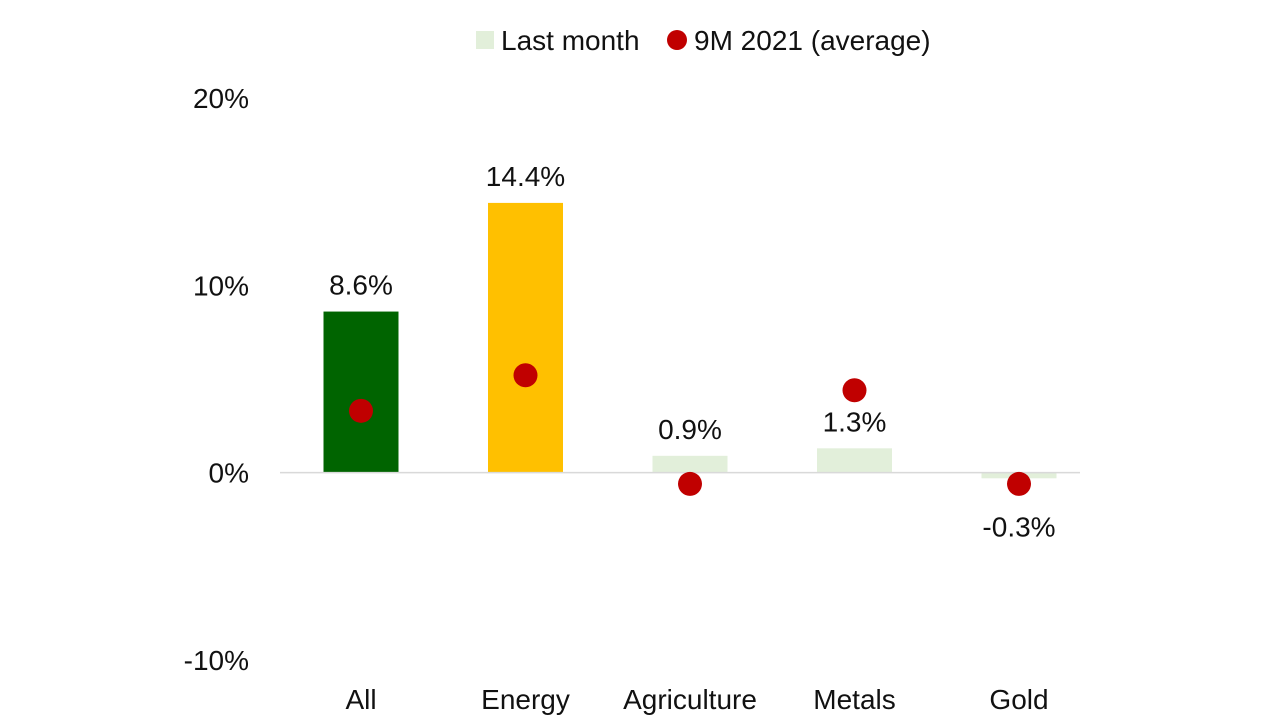 Image resolution: width=1280 pixels, height=720 pixels. What do you see at coordinates (854, 460) in the screenshot?
I see `bar-metals` at bounding box center [854, 460].